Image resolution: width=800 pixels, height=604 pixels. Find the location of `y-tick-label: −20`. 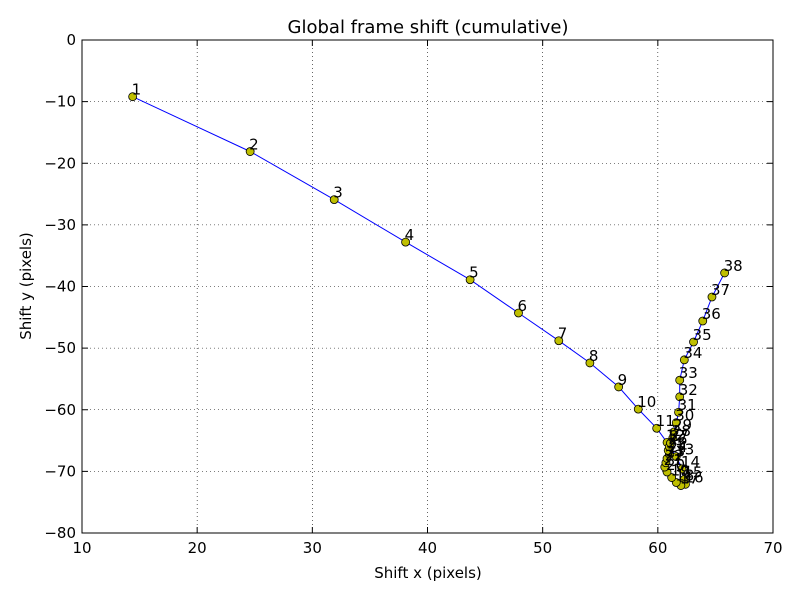

y-tick-label: −20 is located at coordinates (60, 163).